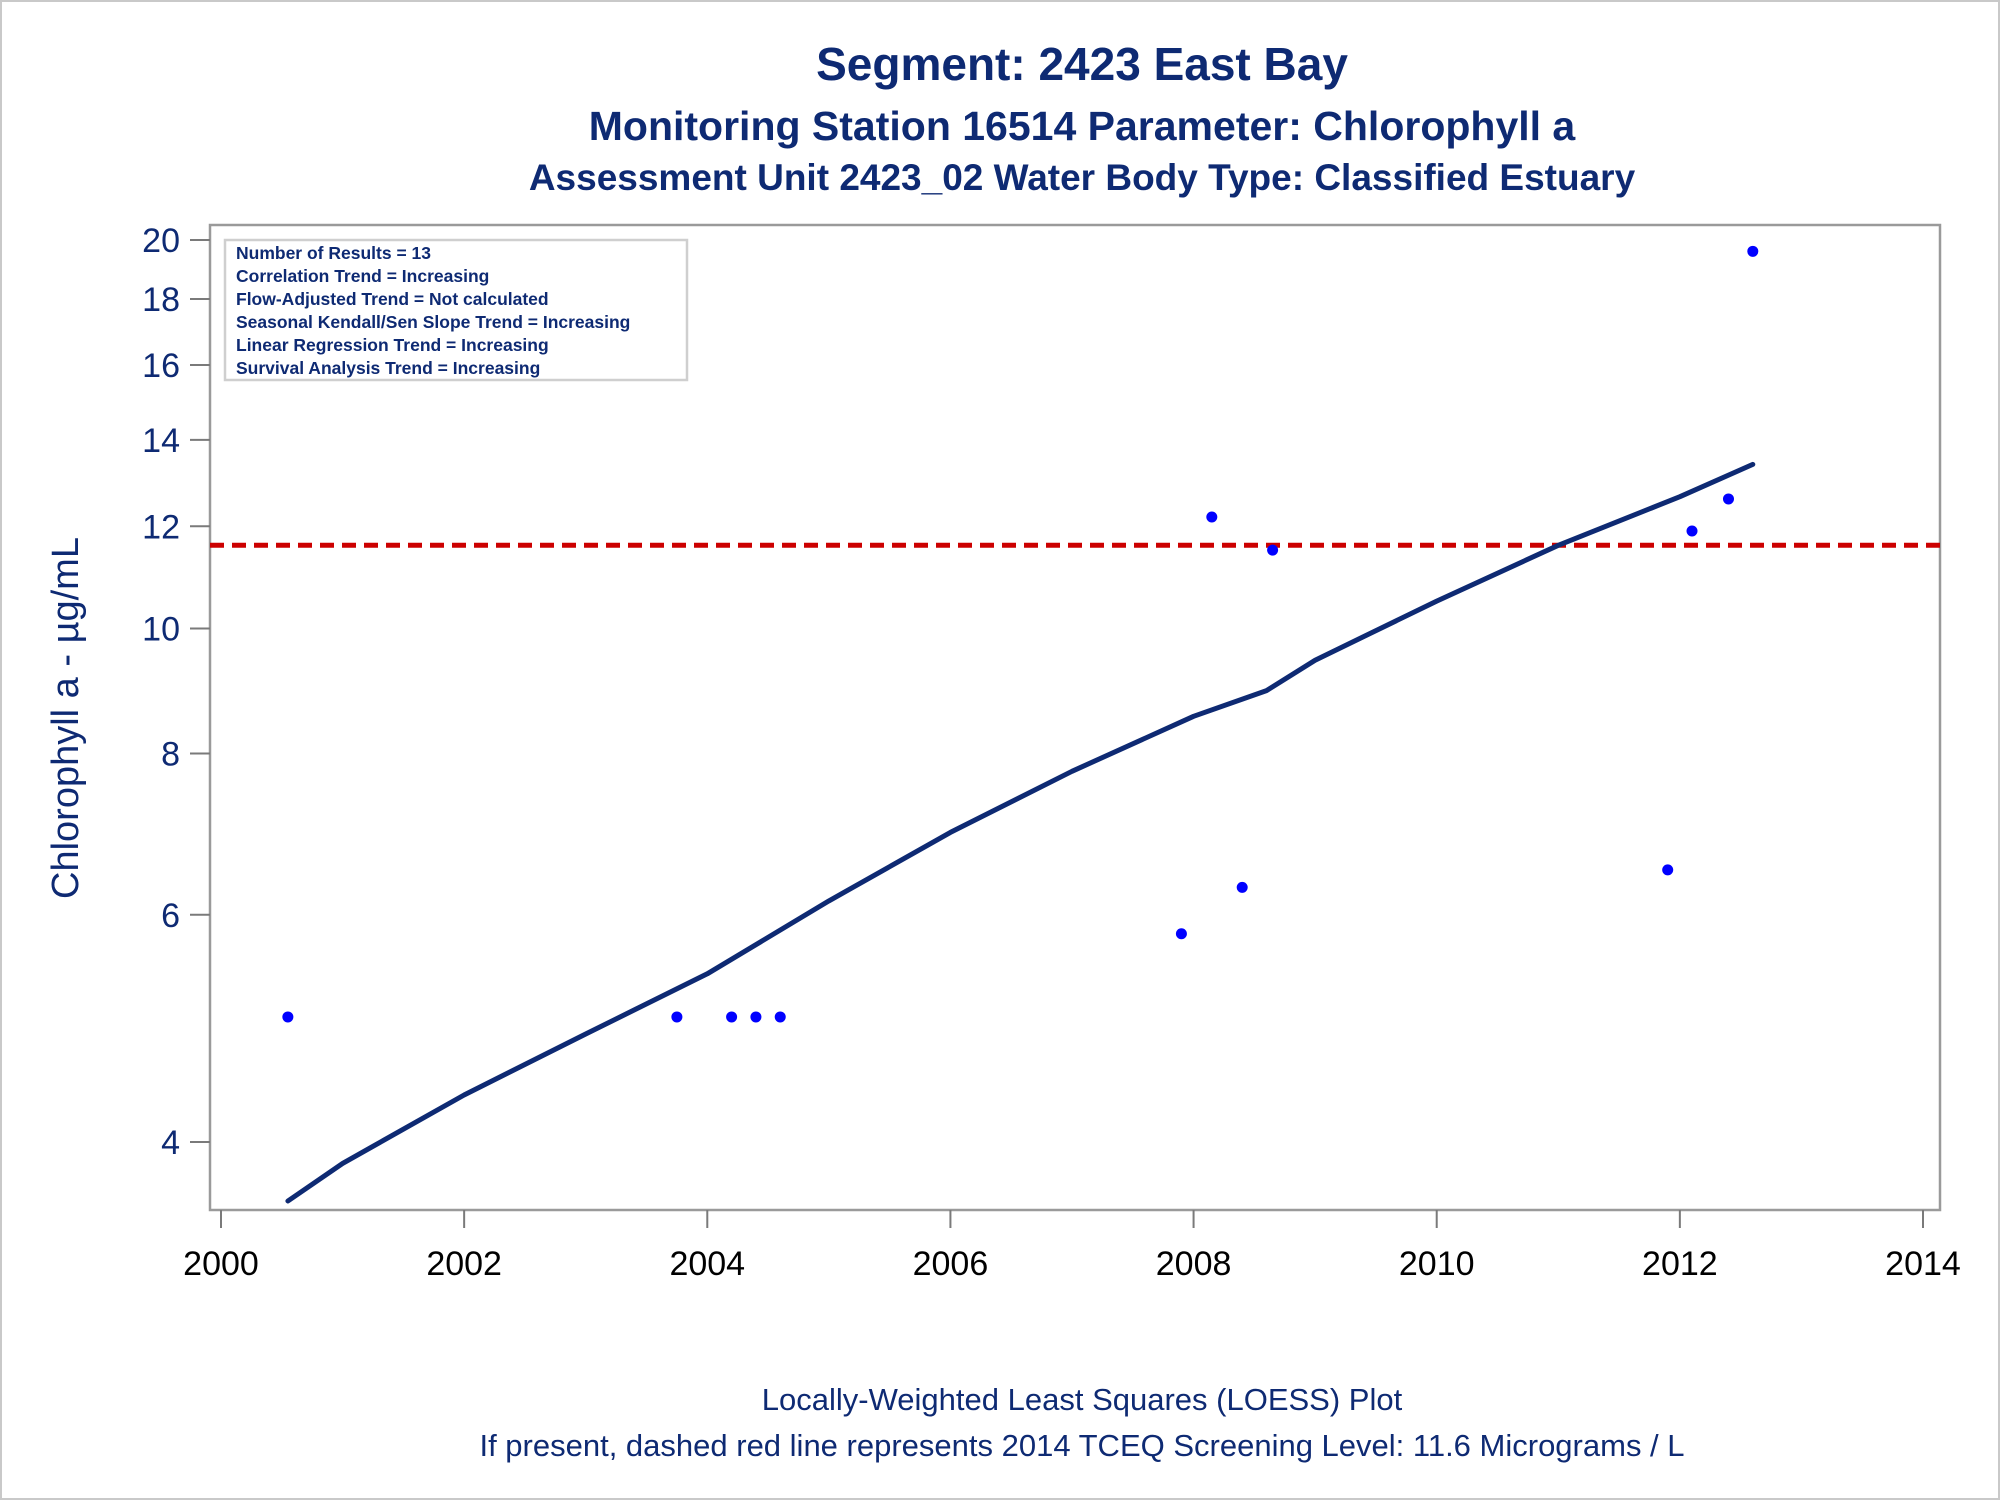  I want to click on stats-line: Number of Results = 13, so click(333, 253).